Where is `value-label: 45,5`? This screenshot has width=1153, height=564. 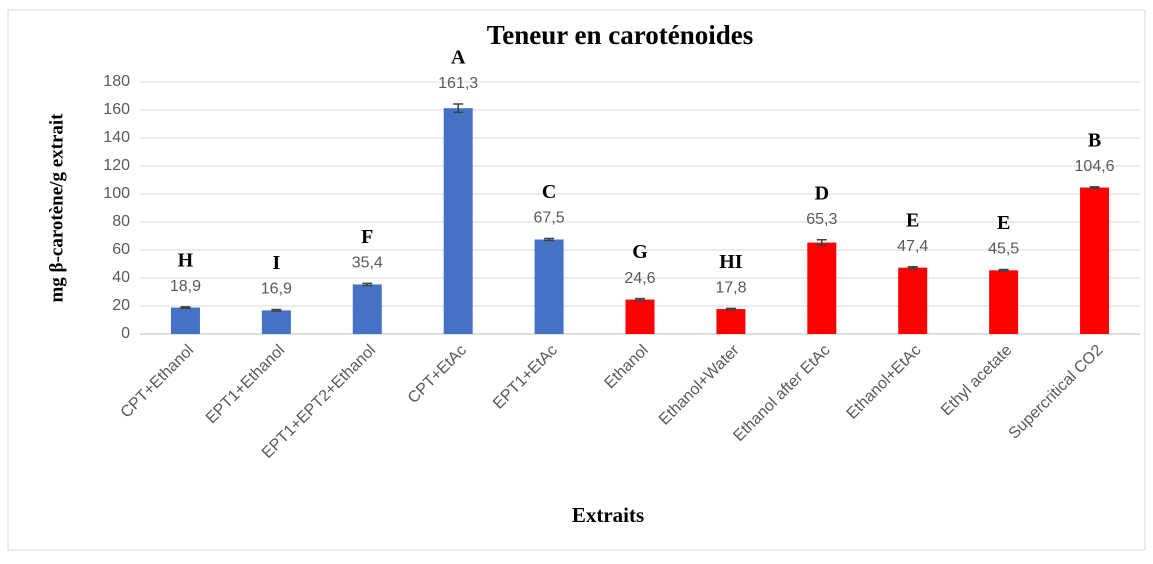
value-label: 45,5 is located at coordinates (1003, 249).